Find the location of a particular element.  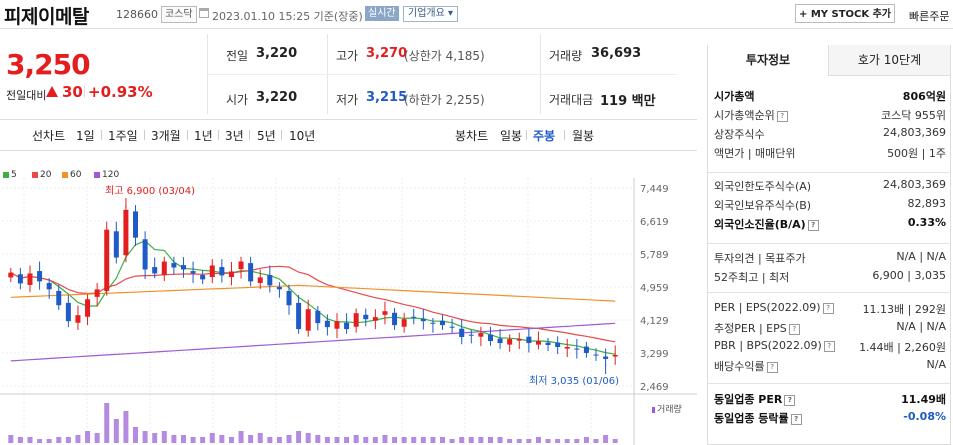

tab-monthly: 월봉 is located at coordinates (583, 136).